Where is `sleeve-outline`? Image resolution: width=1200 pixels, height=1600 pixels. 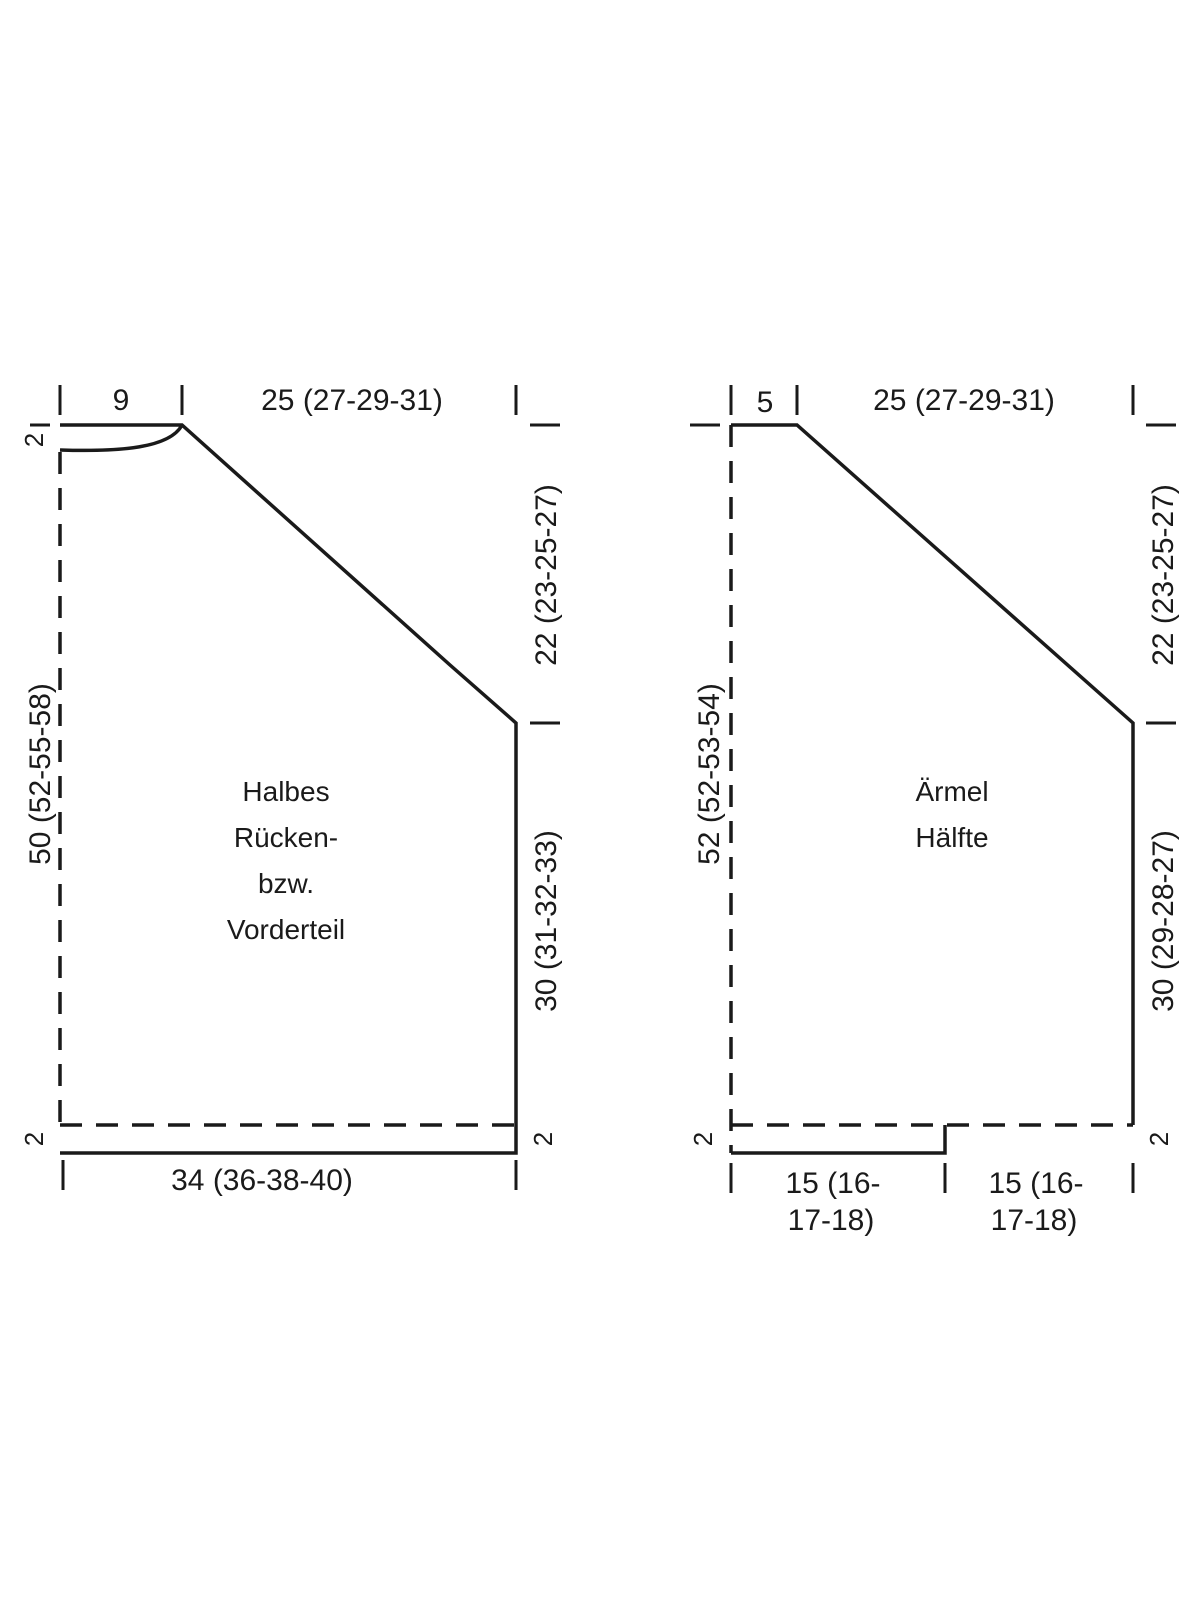 sleeve-outline is located at coordinates (933, 774).